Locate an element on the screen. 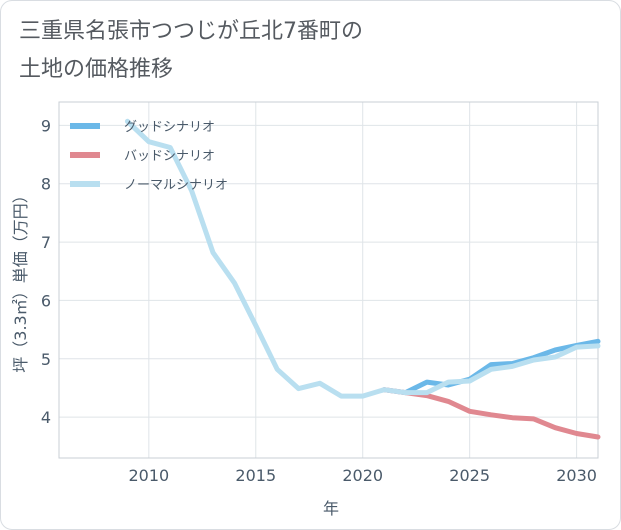 The width and height of the screenshot is (621, 530). title-line-2: 土地の価格推移 is located at coordinates (96, 69).